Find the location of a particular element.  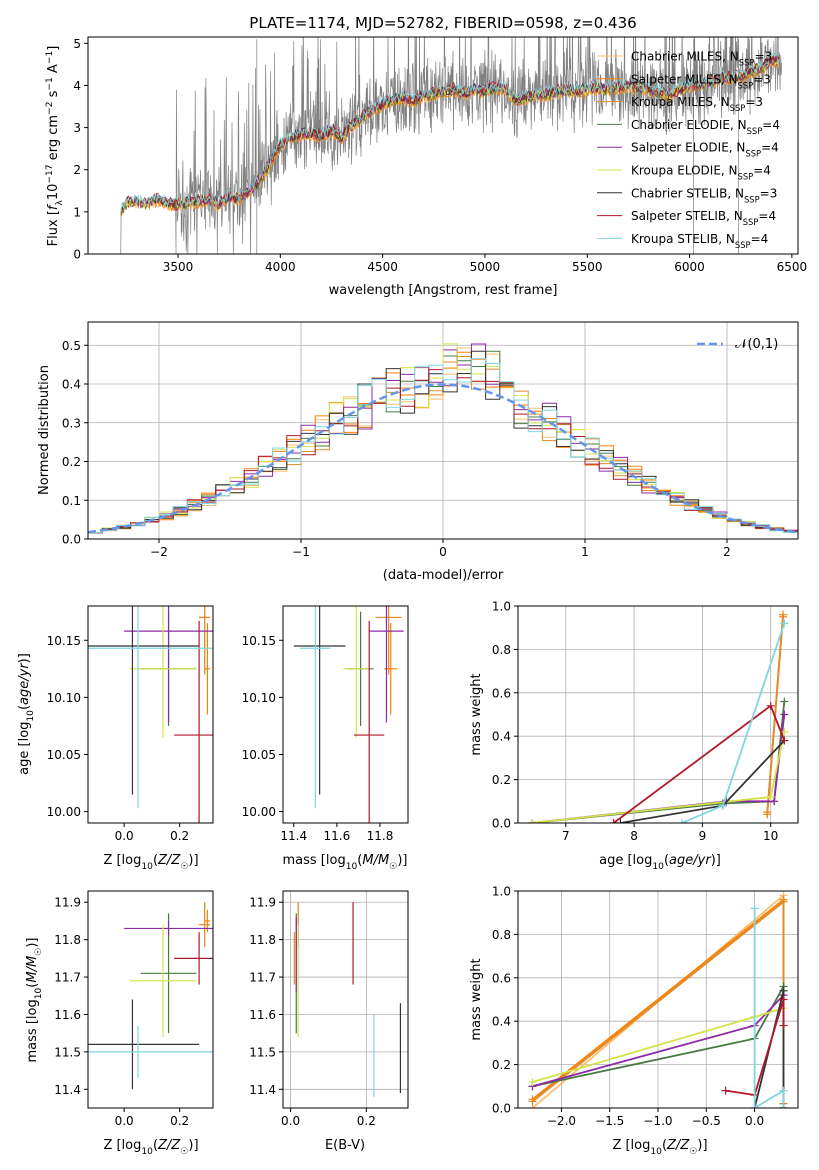

x-tick-label: 11.8 is located at coordinates (380, 836).